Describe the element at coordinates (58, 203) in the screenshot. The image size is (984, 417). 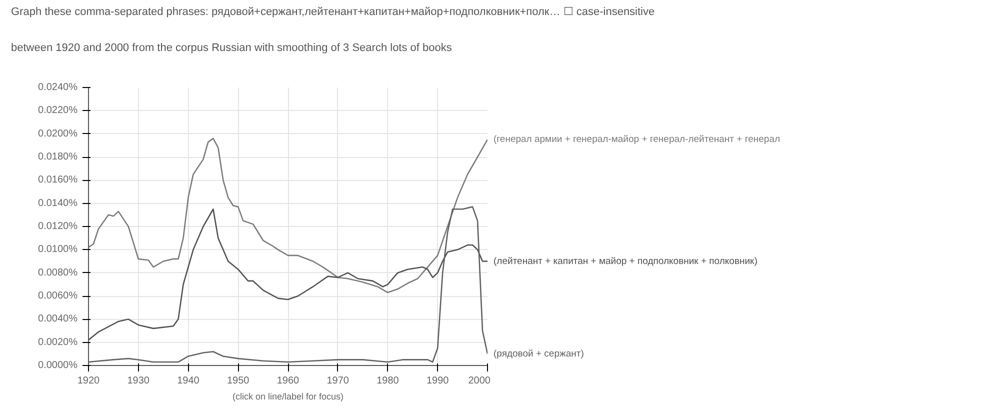
I see `y-tick-label: 0.0140%` at that location.